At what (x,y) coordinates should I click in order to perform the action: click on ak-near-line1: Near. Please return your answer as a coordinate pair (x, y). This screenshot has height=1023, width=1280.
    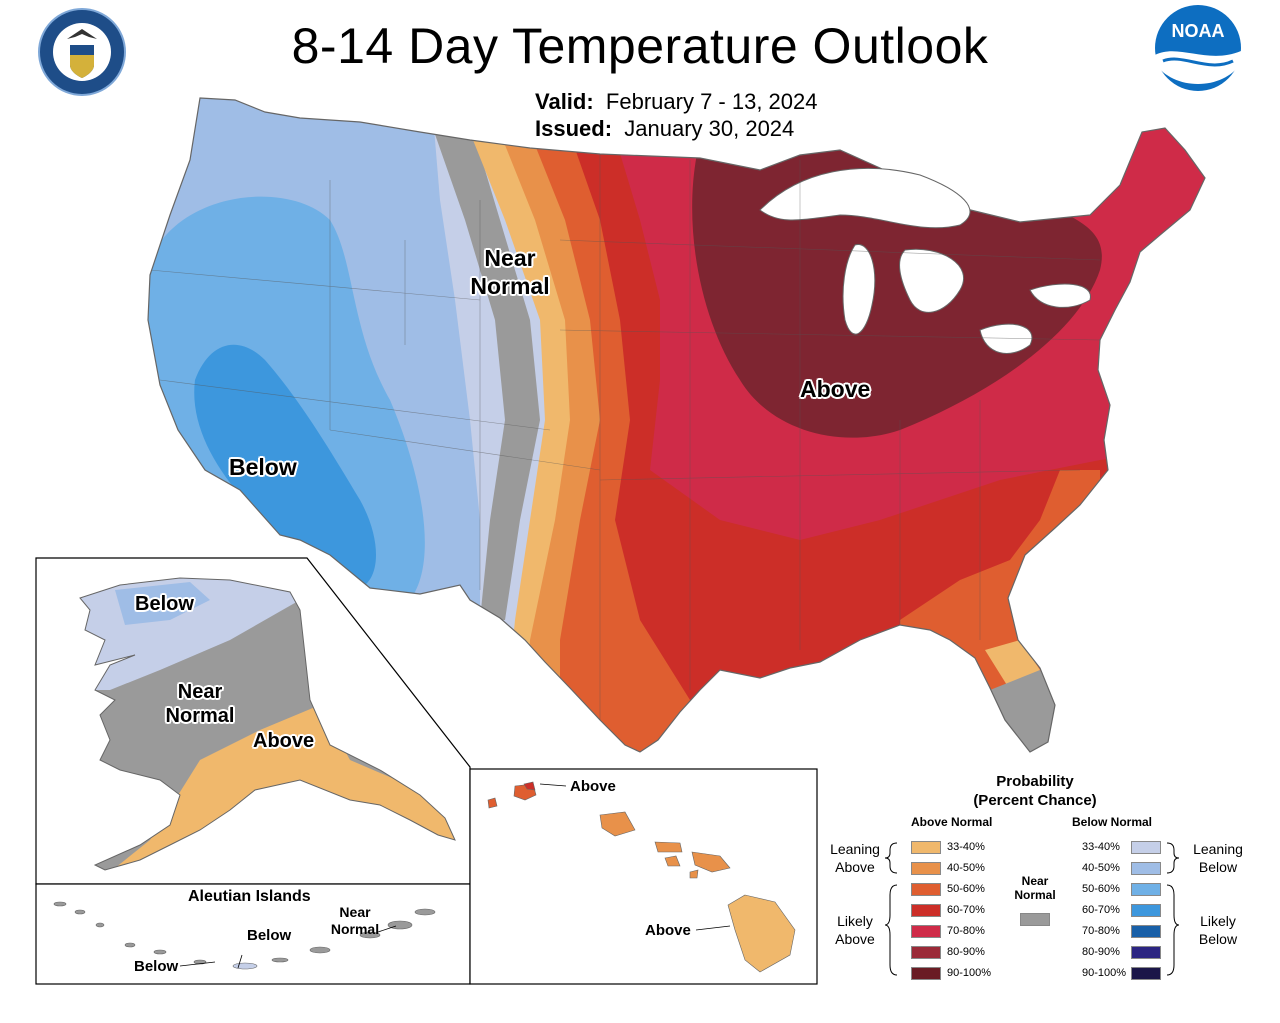
    Looking at the image, I should click on (200, 692).